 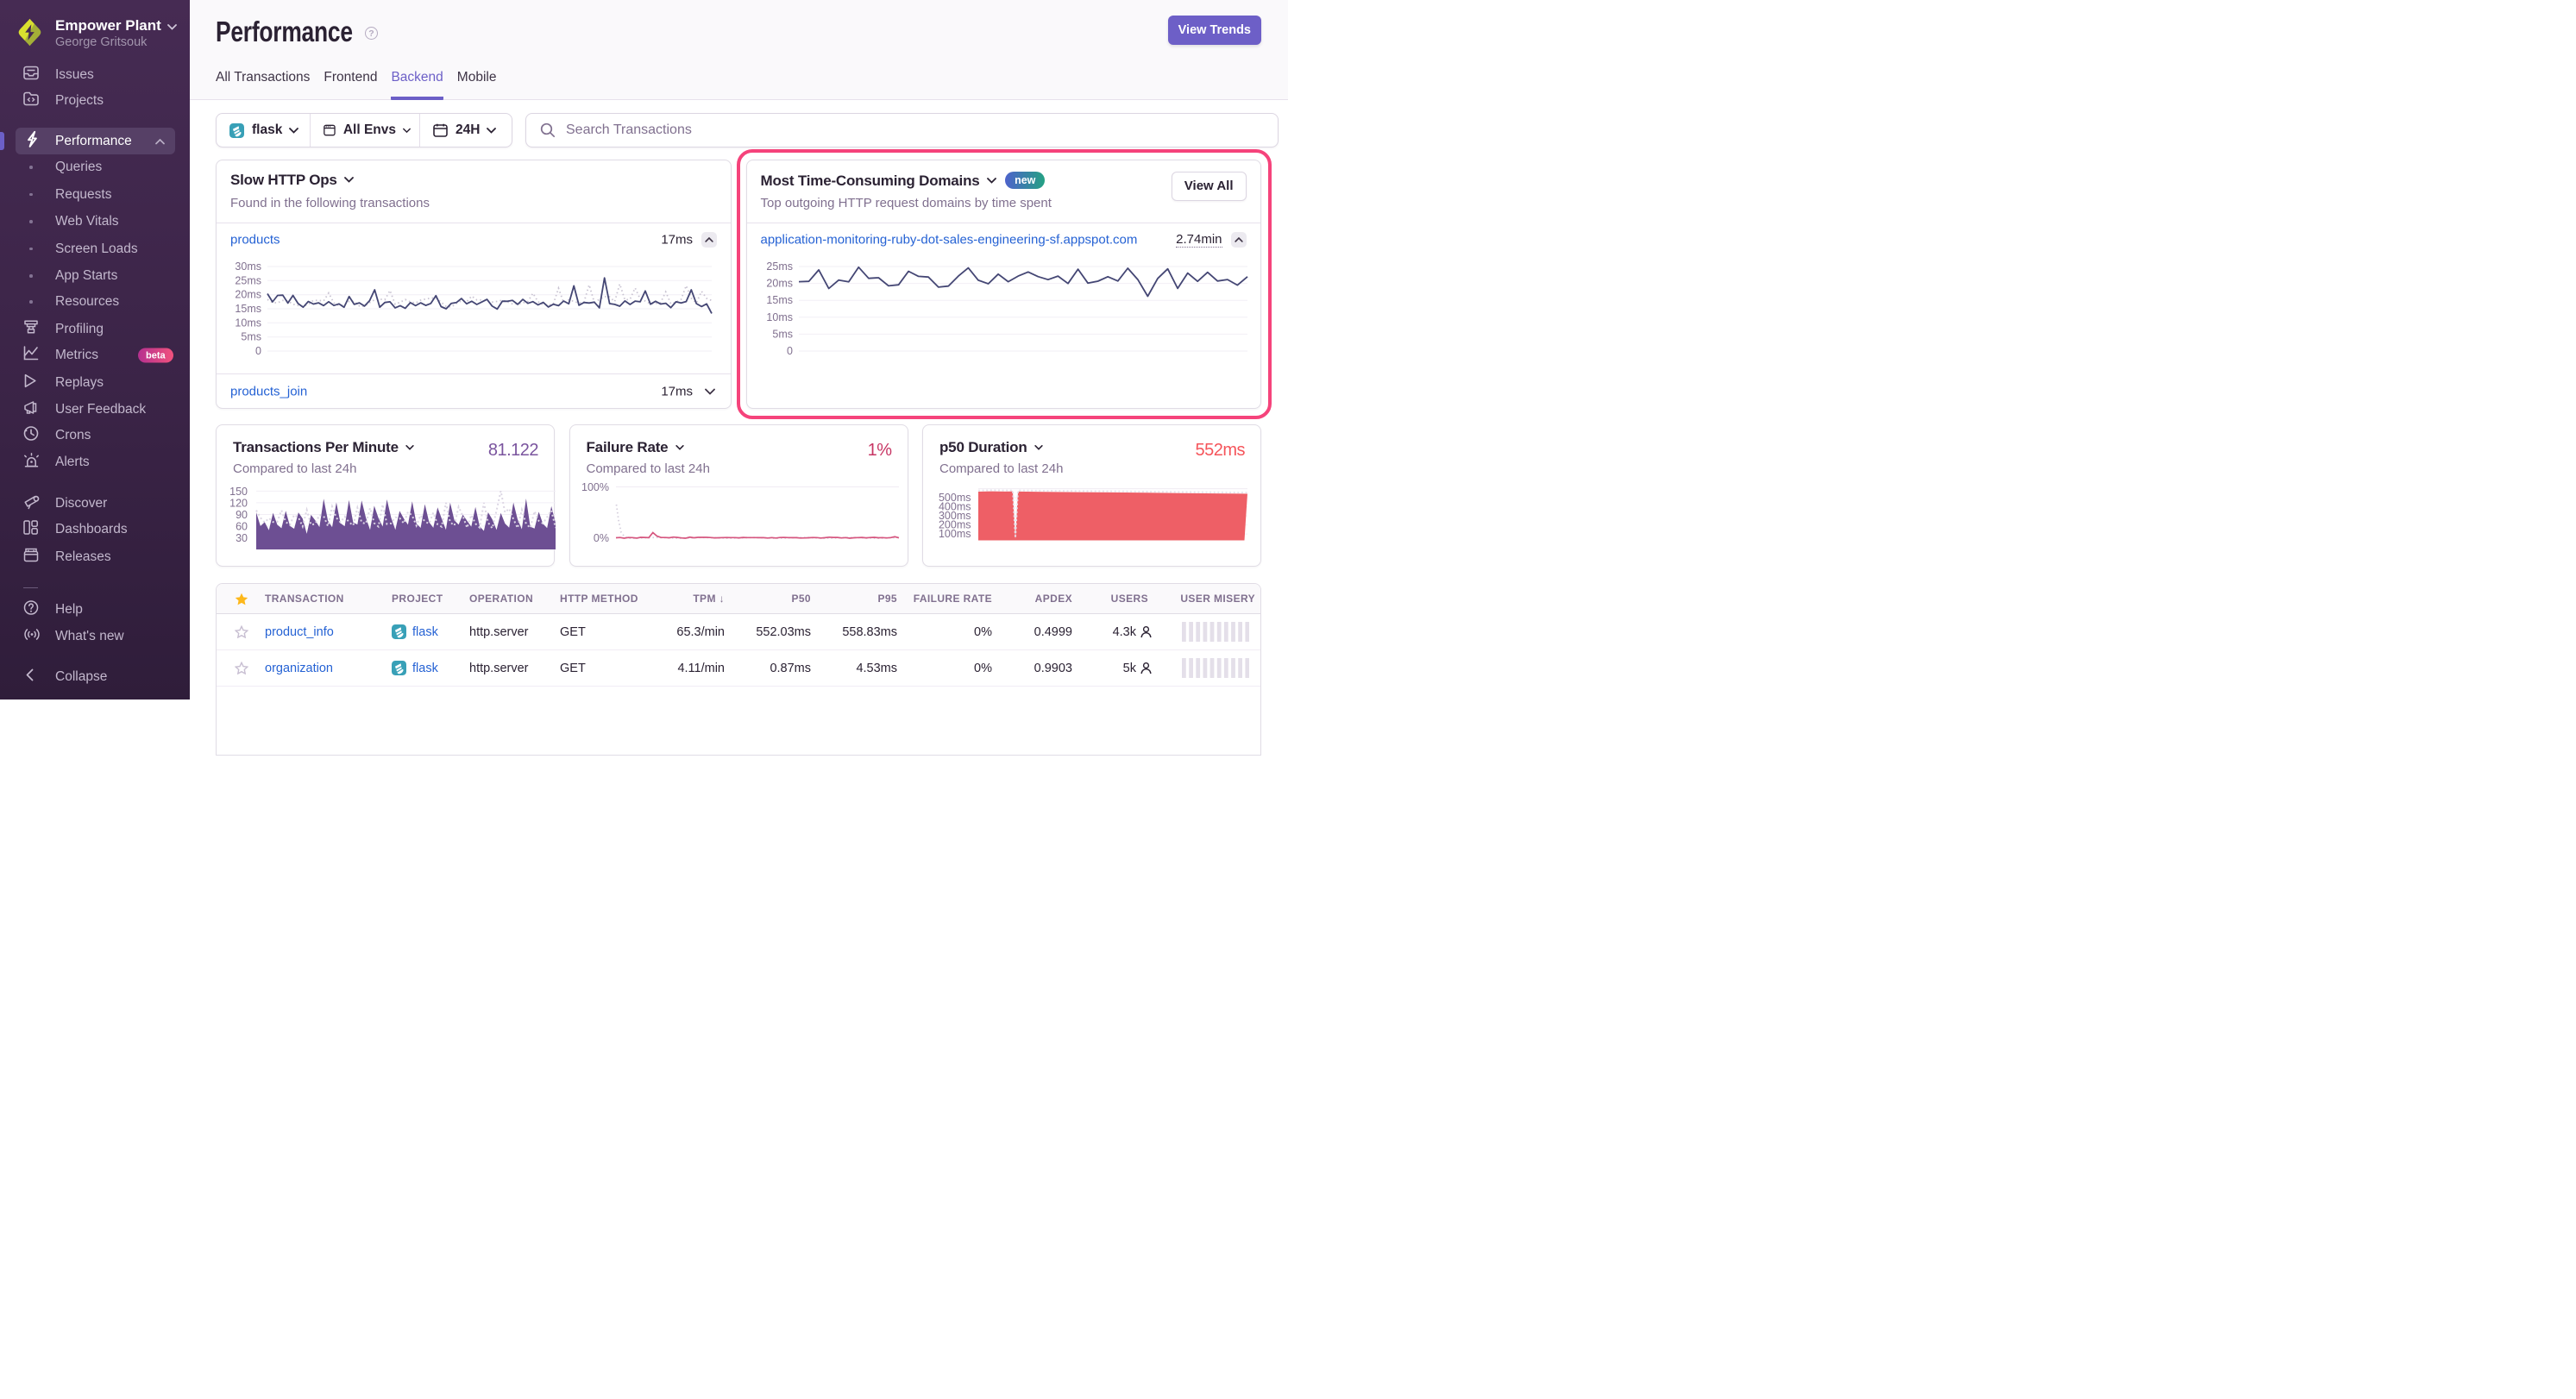 What do you see at coordinates (248, 266) in the screenshot?
I see `svg-text: 30ms` at bounding box center [248, 266].